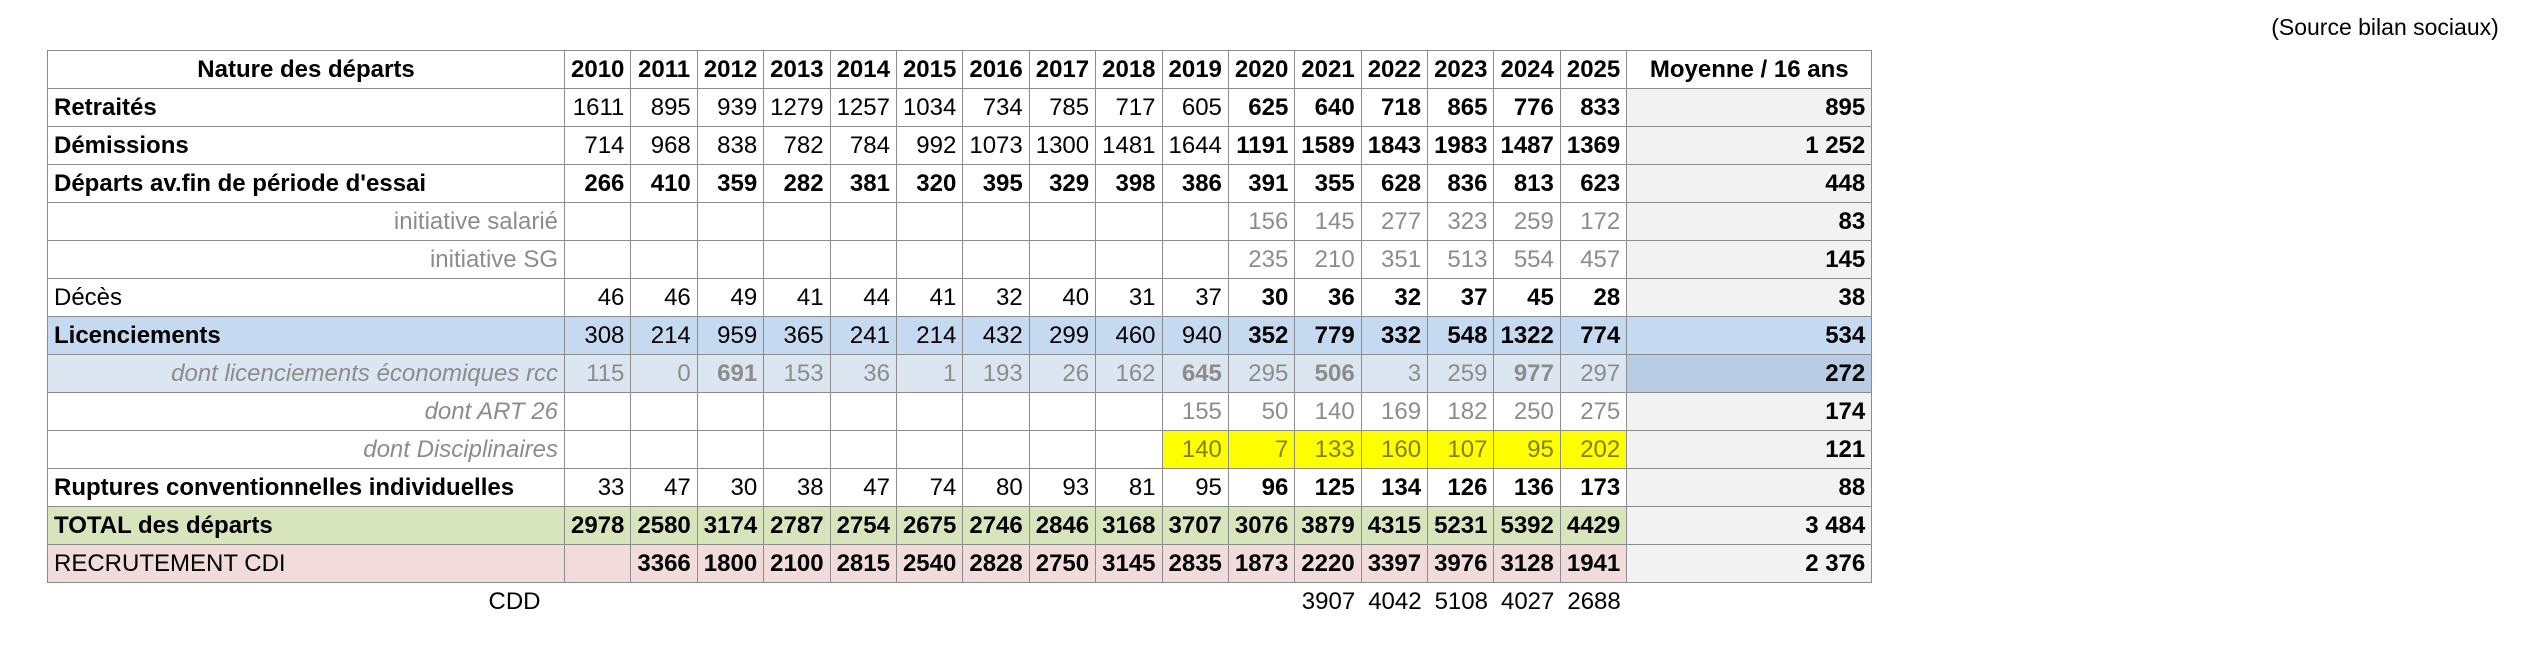 The image size is (2540, 646). What do you see at coordinates (1129, 69) in the screenshot?
I see `year-header: 2018` at bounding box center [1129, 69].